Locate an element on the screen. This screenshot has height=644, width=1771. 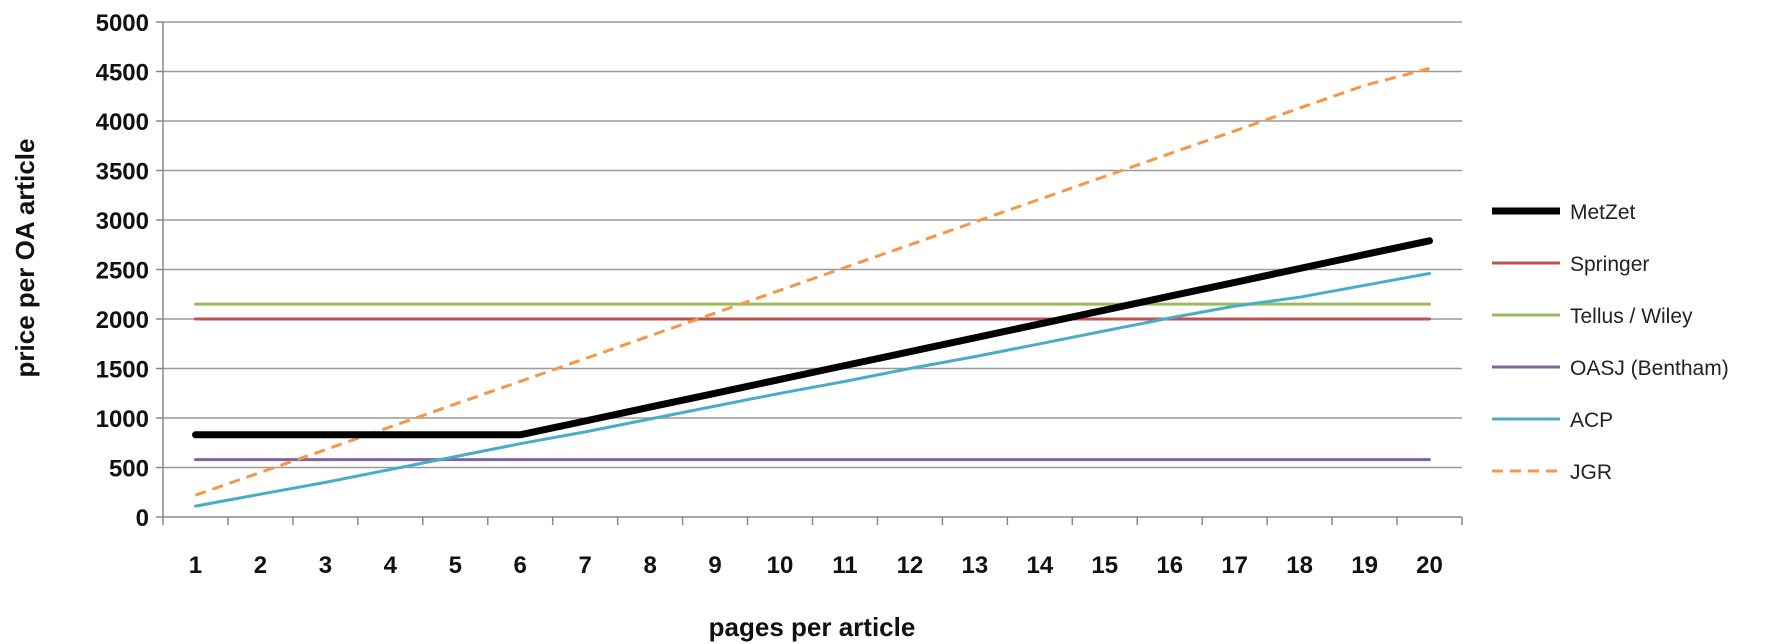
x-tick-label: 11 is located at coordinates (844, 565).